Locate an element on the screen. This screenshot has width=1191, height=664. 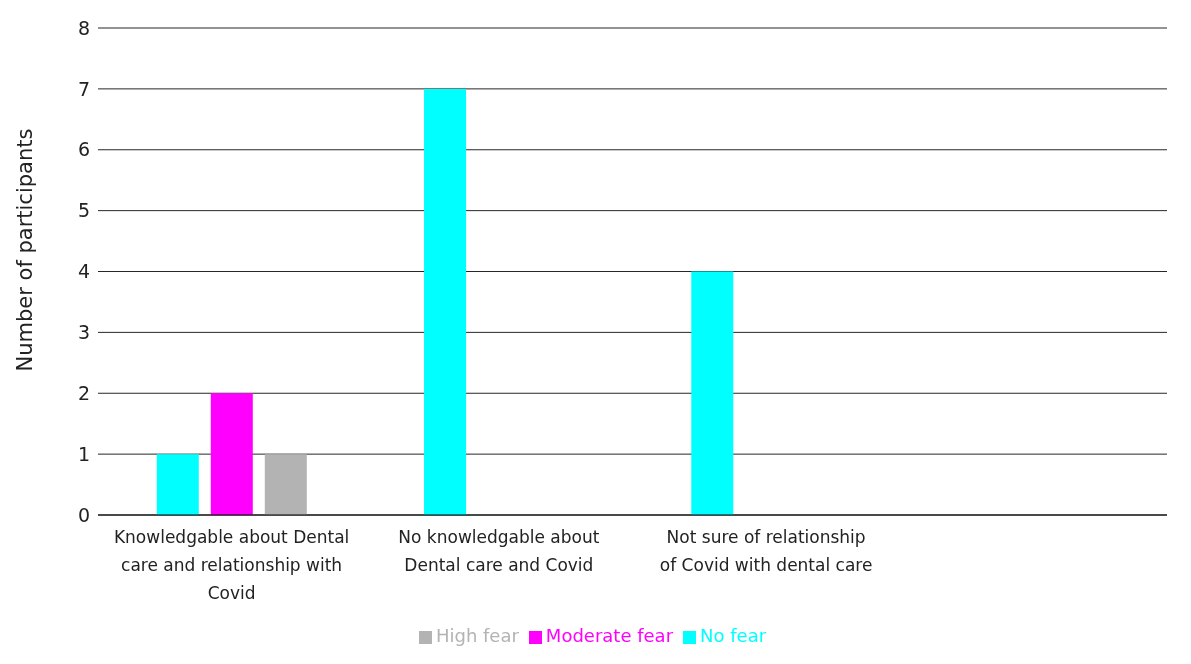
y-tick-label: 0 is located at coordinates (83, 514).